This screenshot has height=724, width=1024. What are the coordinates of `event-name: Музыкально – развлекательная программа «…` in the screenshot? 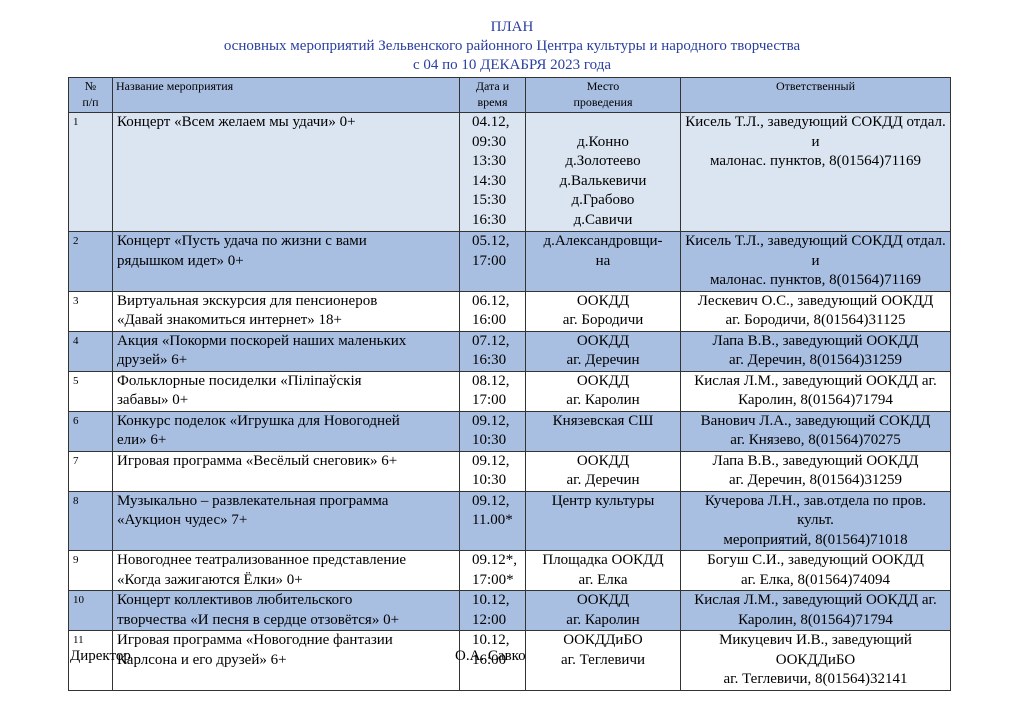 It's located at (286, 520).